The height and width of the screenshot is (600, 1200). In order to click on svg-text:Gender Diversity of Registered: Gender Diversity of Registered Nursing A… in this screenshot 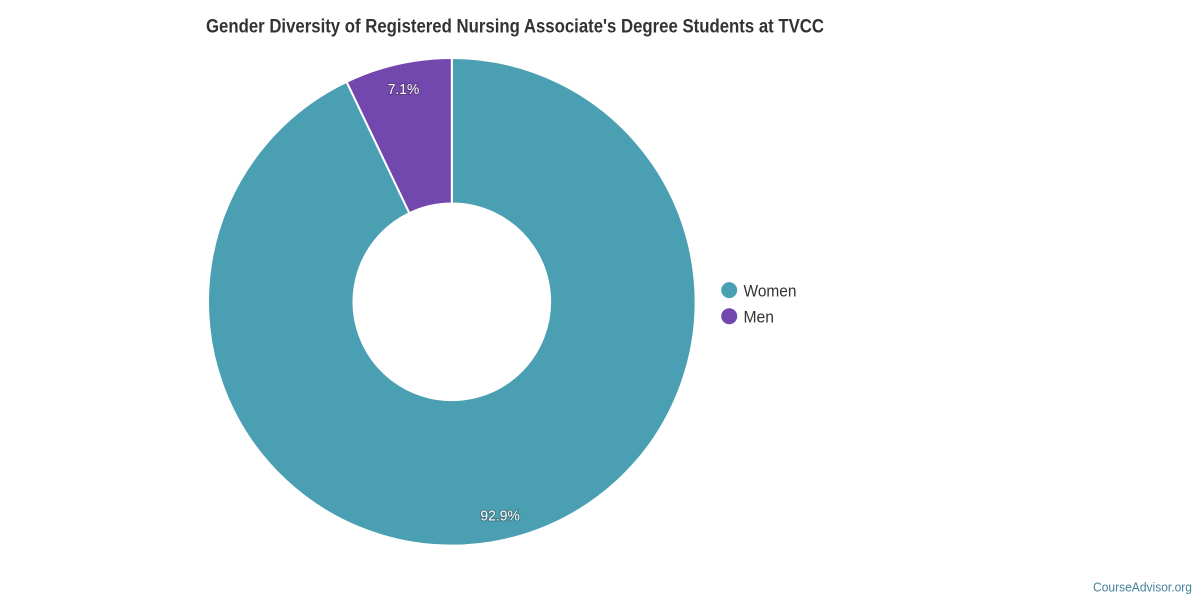, I will do `click(515, 27)`.